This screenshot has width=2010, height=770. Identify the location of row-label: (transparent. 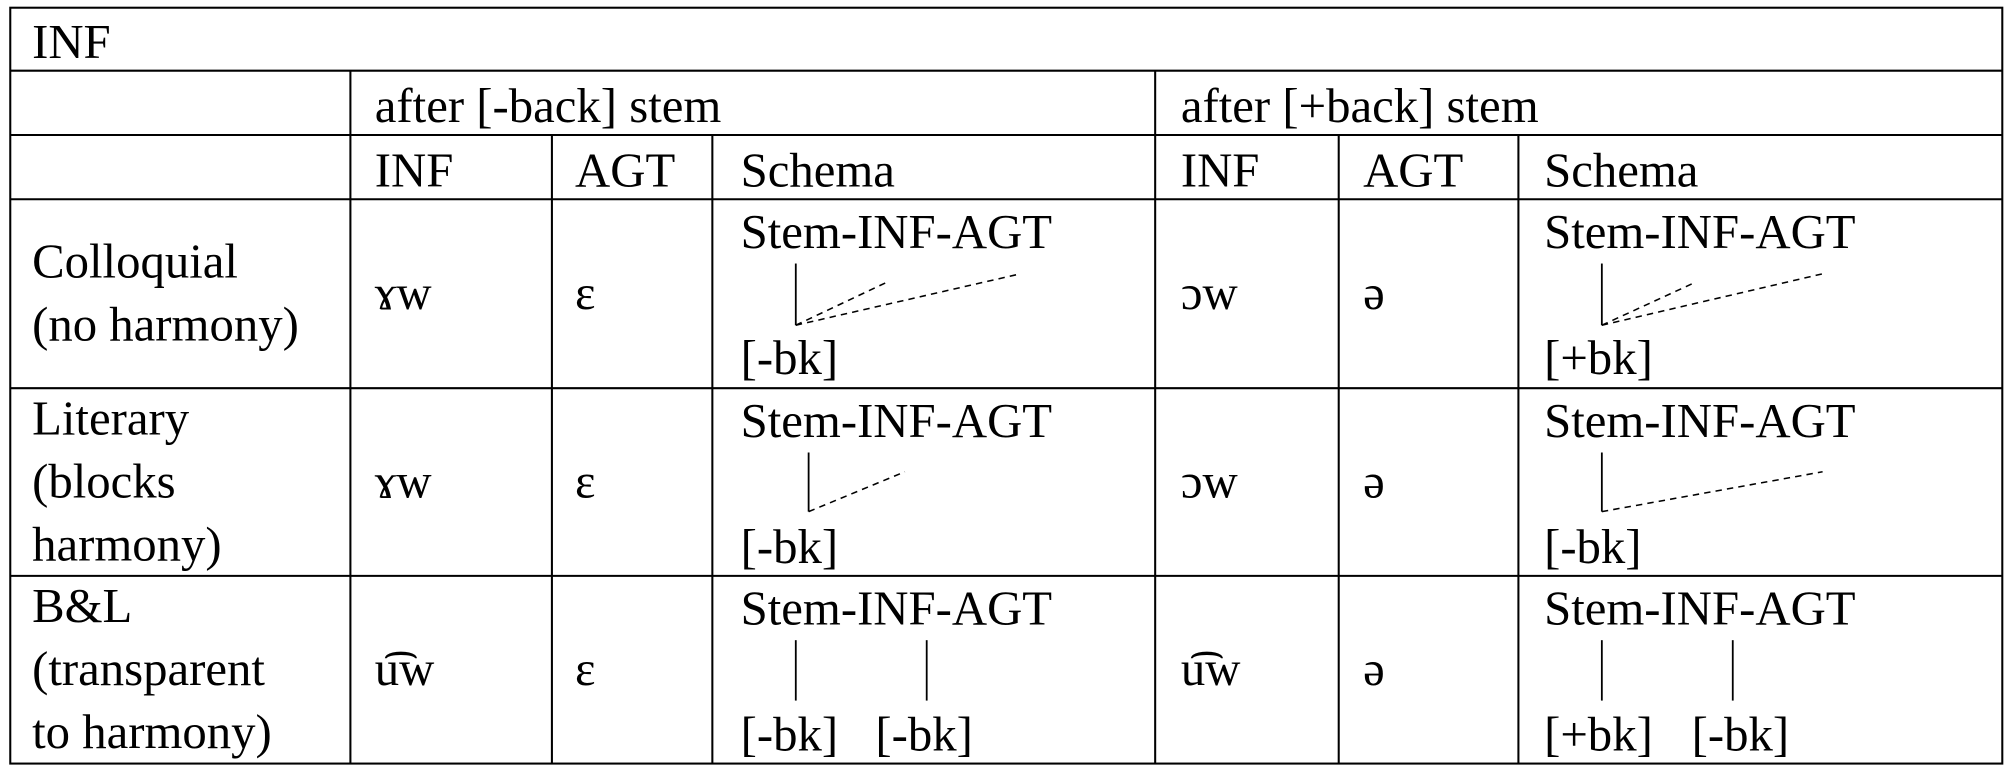
(148, 669).